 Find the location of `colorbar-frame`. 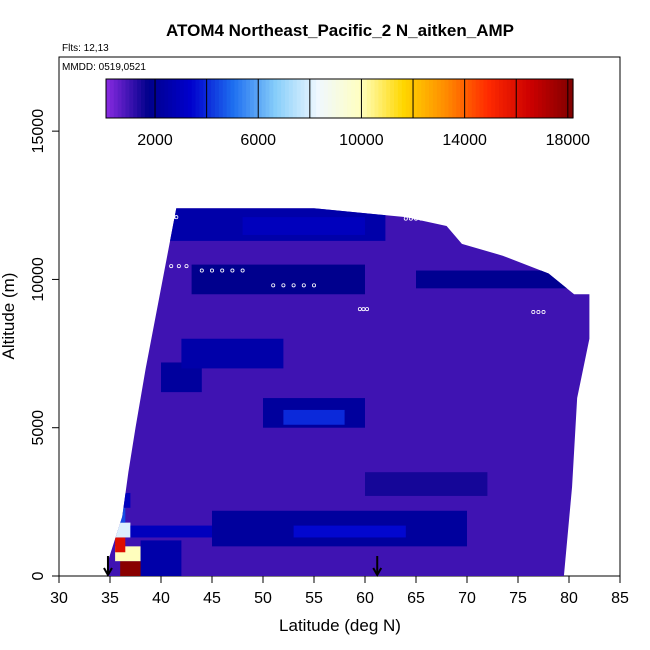

colorbar-frame is located at coordinates (339, 98).